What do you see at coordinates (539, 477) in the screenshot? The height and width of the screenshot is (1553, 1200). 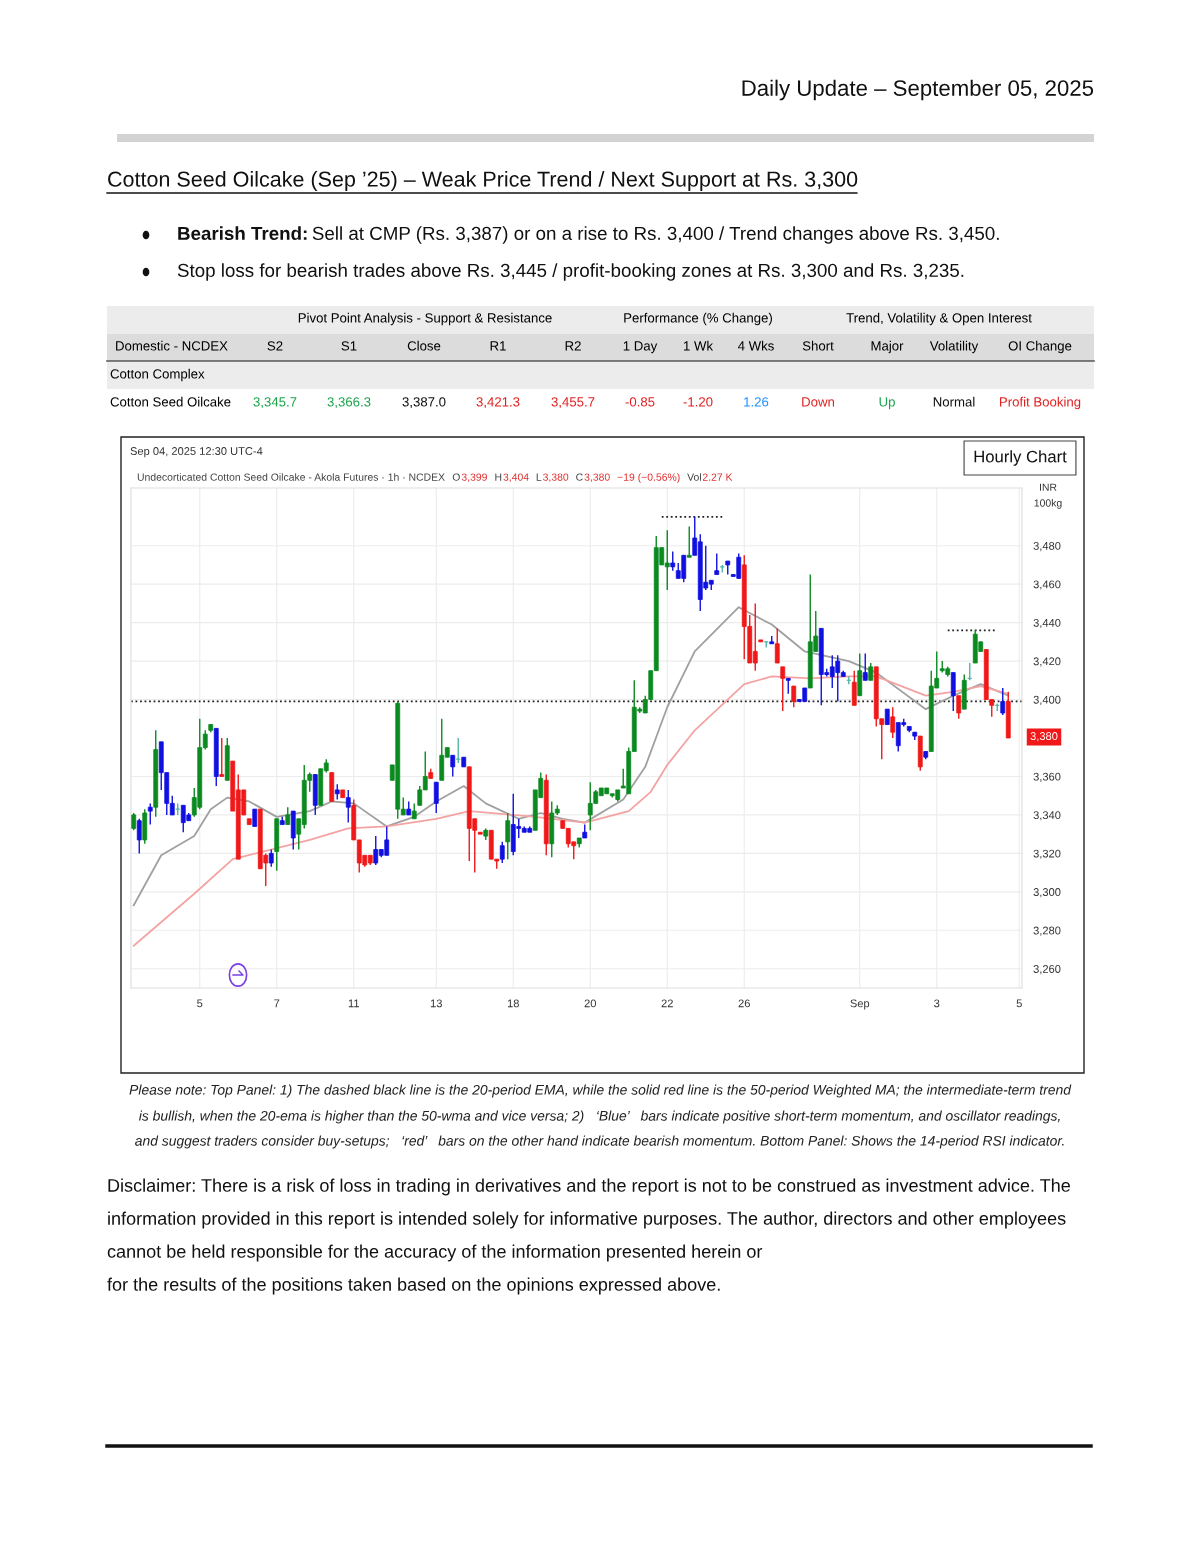 I see `text: L` at bounding box center [539, 477].